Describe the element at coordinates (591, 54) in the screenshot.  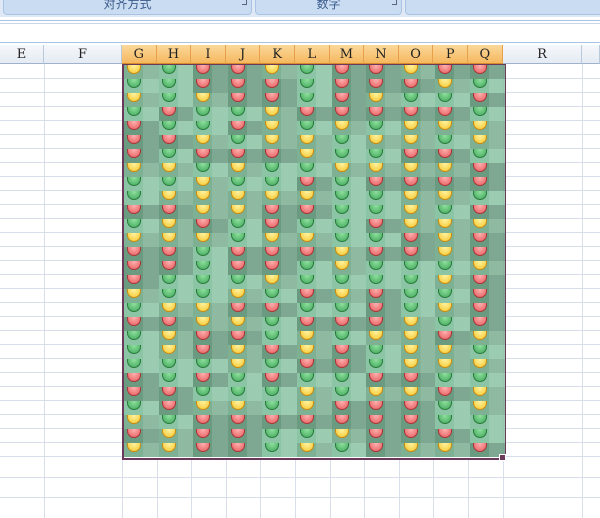
I see `column-header` at that location.